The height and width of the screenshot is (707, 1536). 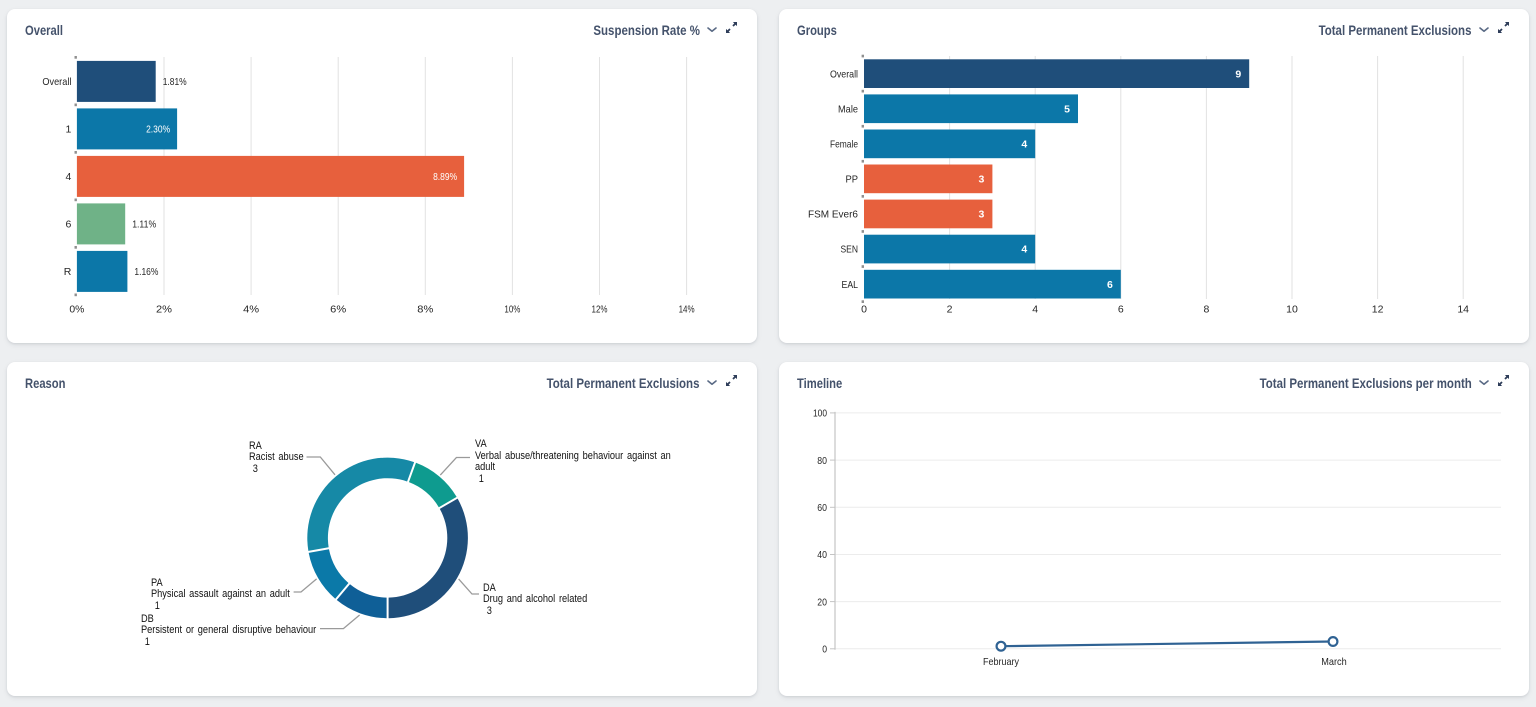 I want to click on svg-text: 40, so click(x=822, y=555).